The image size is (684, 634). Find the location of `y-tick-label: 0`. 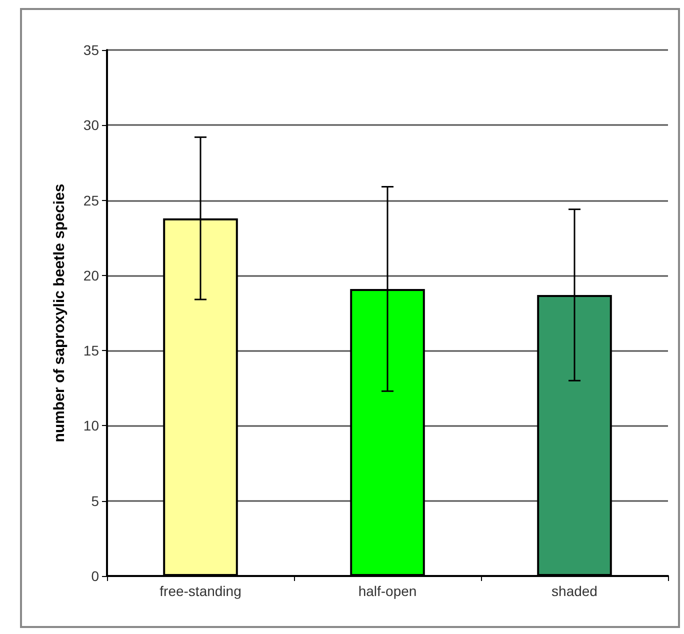

y-tick-label: 0 is located at coordinates (95, 576).